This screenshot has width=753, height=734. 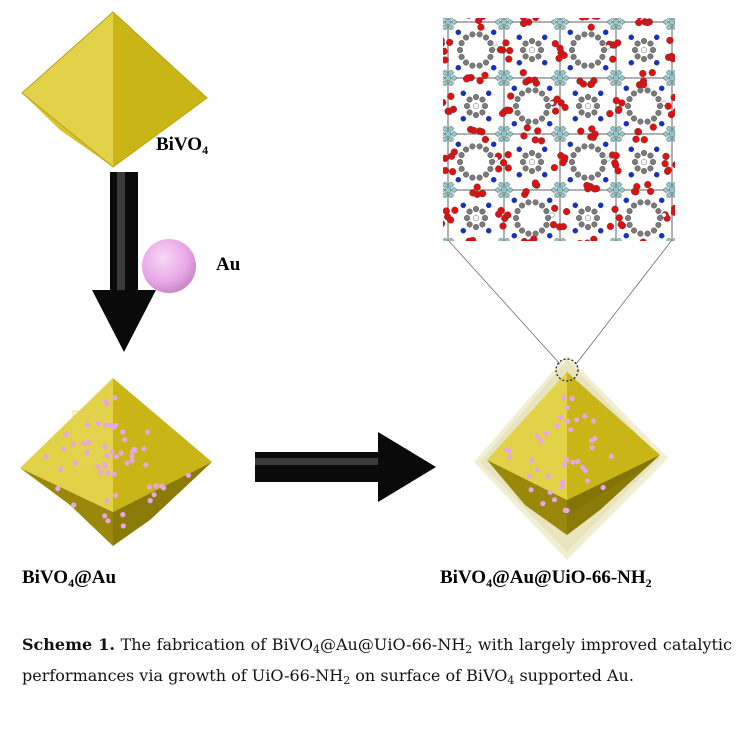 I want to click on label-bivo4-au: BiVO4@Au, so click(x=69, y=578).